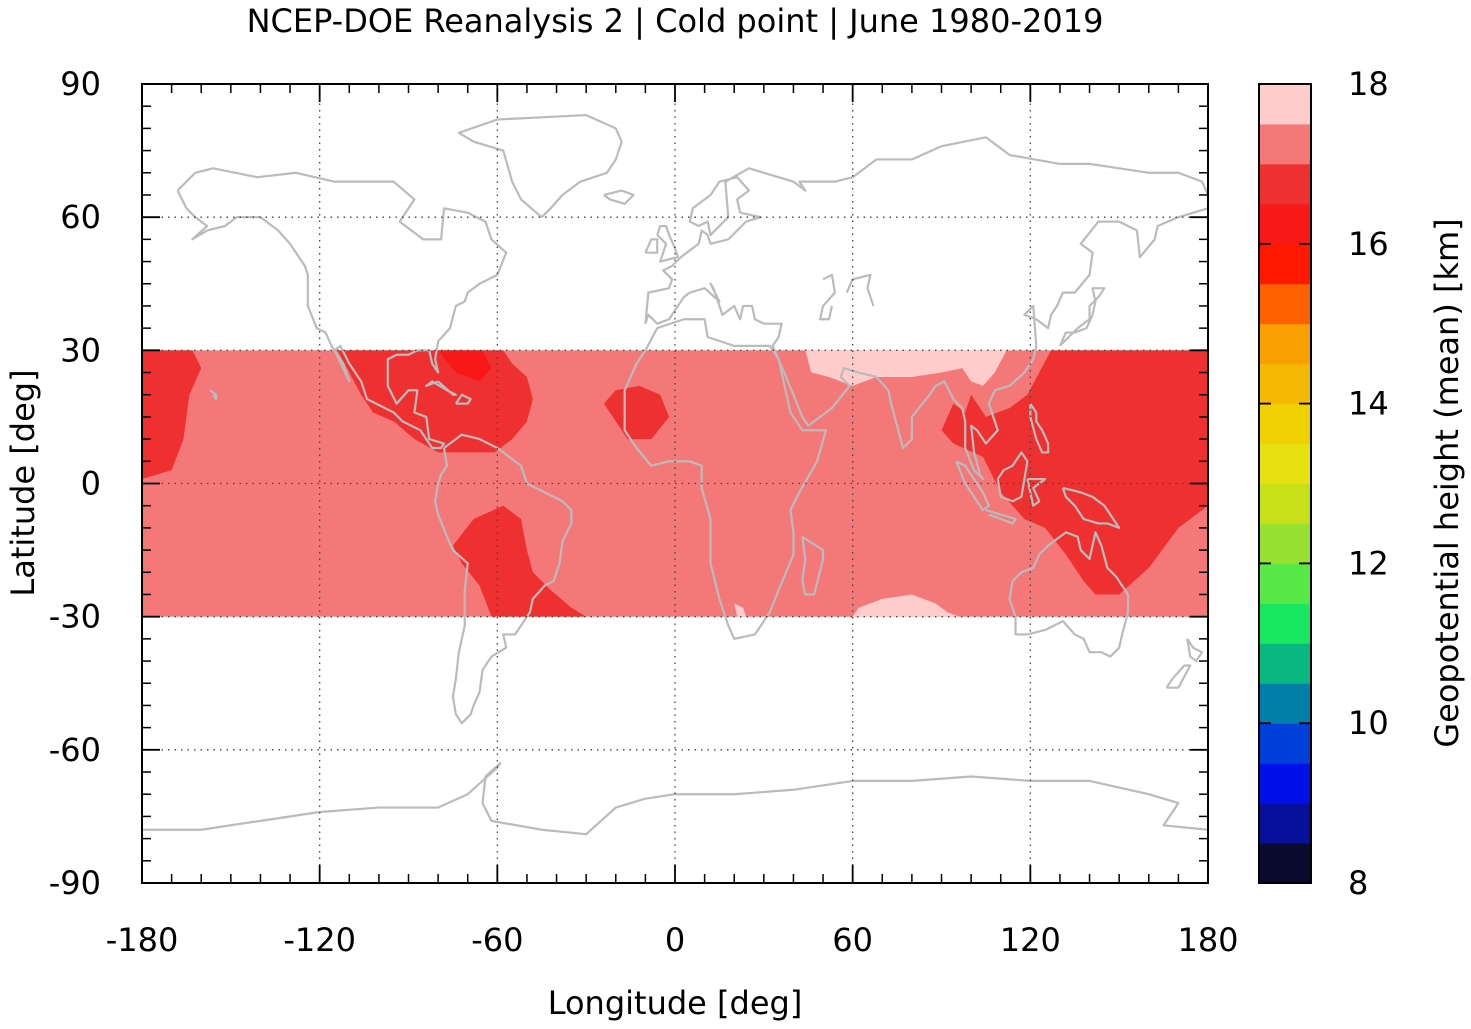 This screenshot has height=1029, width=1471. I want to click on y-tick-label: -60, so click(75, 750).